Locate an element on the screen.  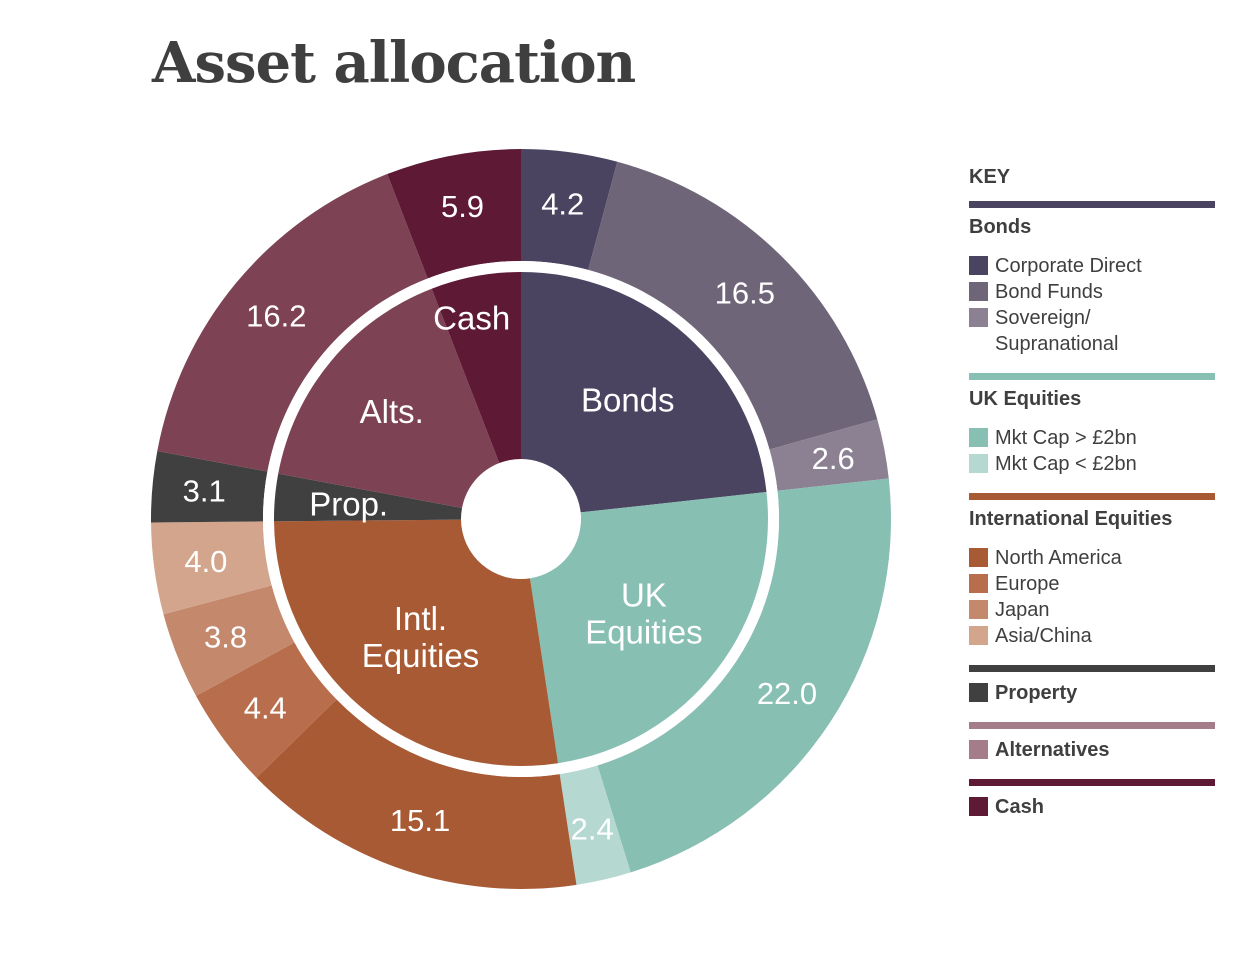
legend-item-japan: Japan is located at coordinates (1092, 610).